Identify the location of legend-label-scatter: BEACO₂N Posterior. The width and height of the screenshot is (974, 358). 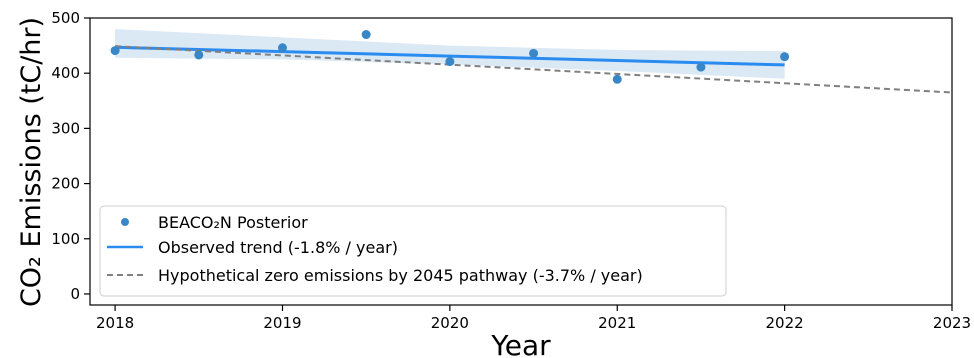
(233, 222).